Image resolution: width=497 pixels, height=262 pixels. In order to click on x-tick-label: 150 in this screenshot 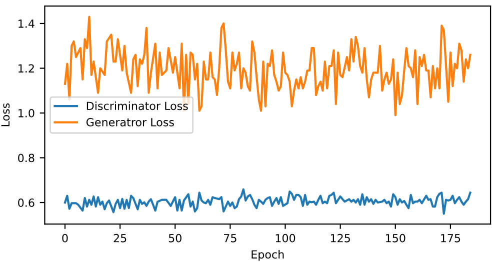, I will do `click(396, 238)`.